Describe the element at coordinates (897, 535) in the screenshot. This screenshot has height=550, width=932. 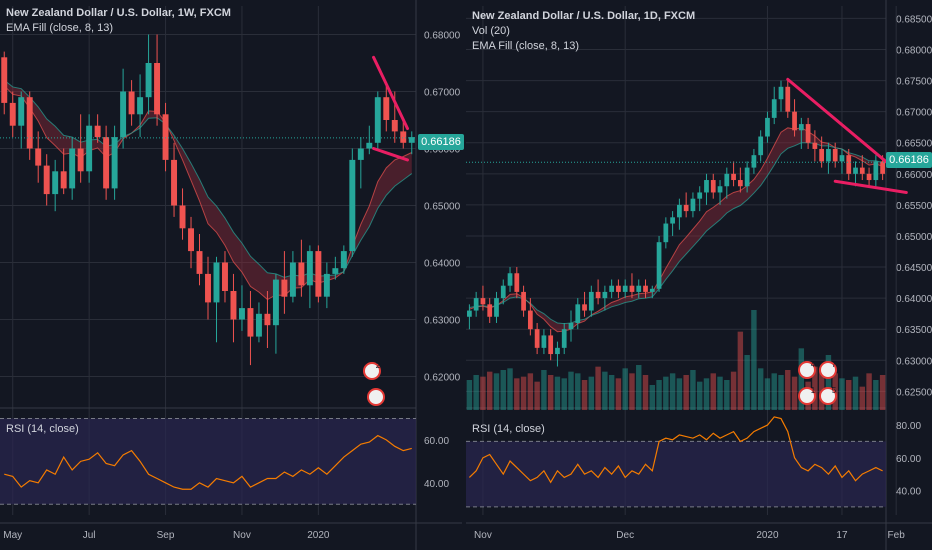
I see `time-tick-label: Feb` at that location.